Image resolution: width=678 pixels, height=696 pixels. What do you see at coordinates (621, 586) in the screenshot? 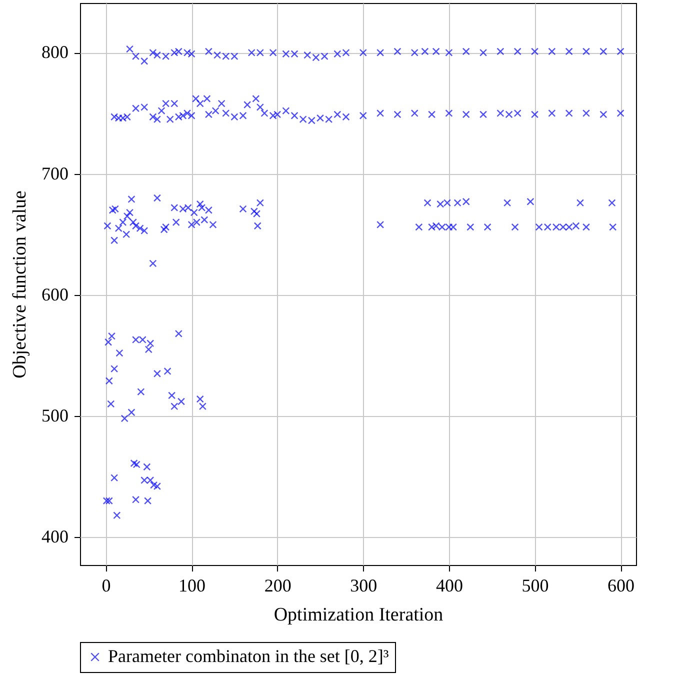
I see `x-tick-label: 600` at bounding box center [621, 586].